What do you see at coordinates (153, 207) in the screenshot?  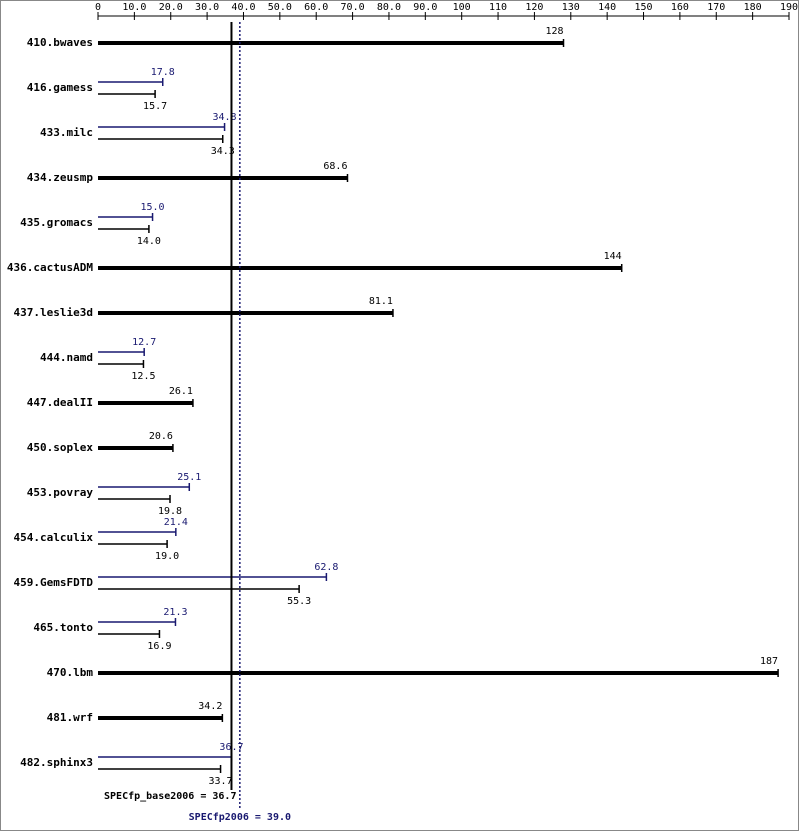 I see `value-label: 15.0` at bounding box center [153, 207].